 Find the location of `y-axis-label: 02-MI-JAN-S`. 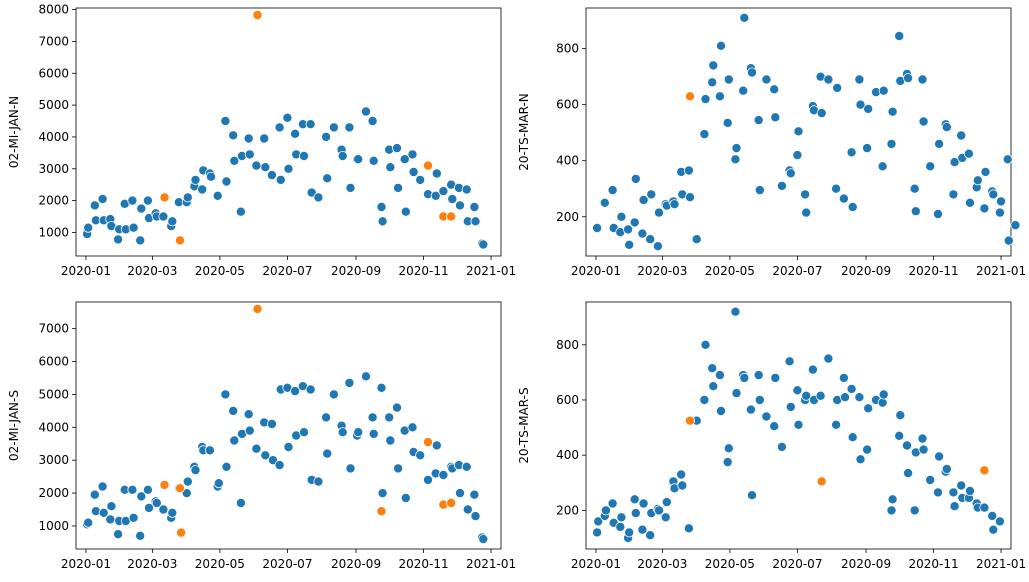

y-axis-label: 02-MI-JAN-S is located at coordinates (14, 425).